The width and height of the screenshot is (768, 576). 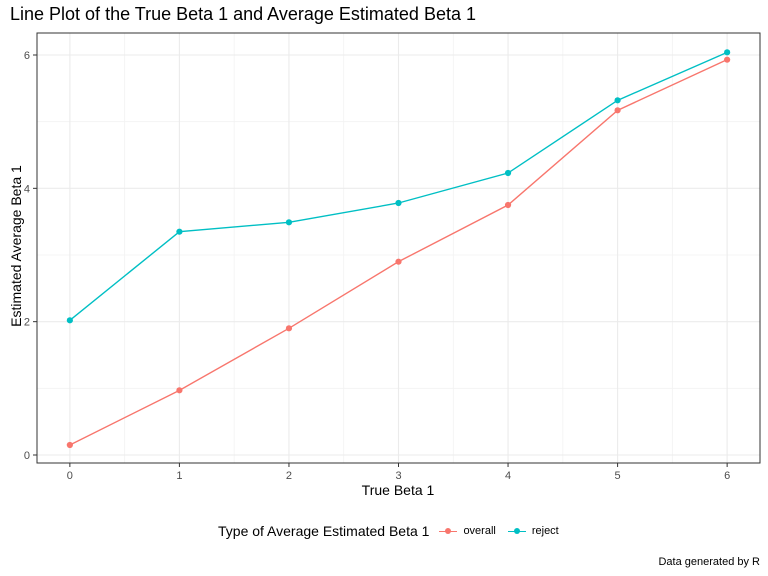 I want to click on y-tick-label: 4, so click(x=27, y=189).